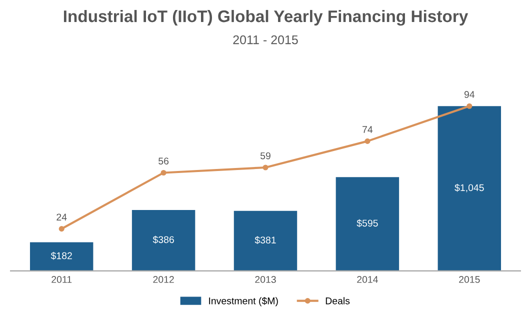 The height and width of the screenshot is (315, 531). I want to click on x-tick-label: 2012, so click(163, 279).